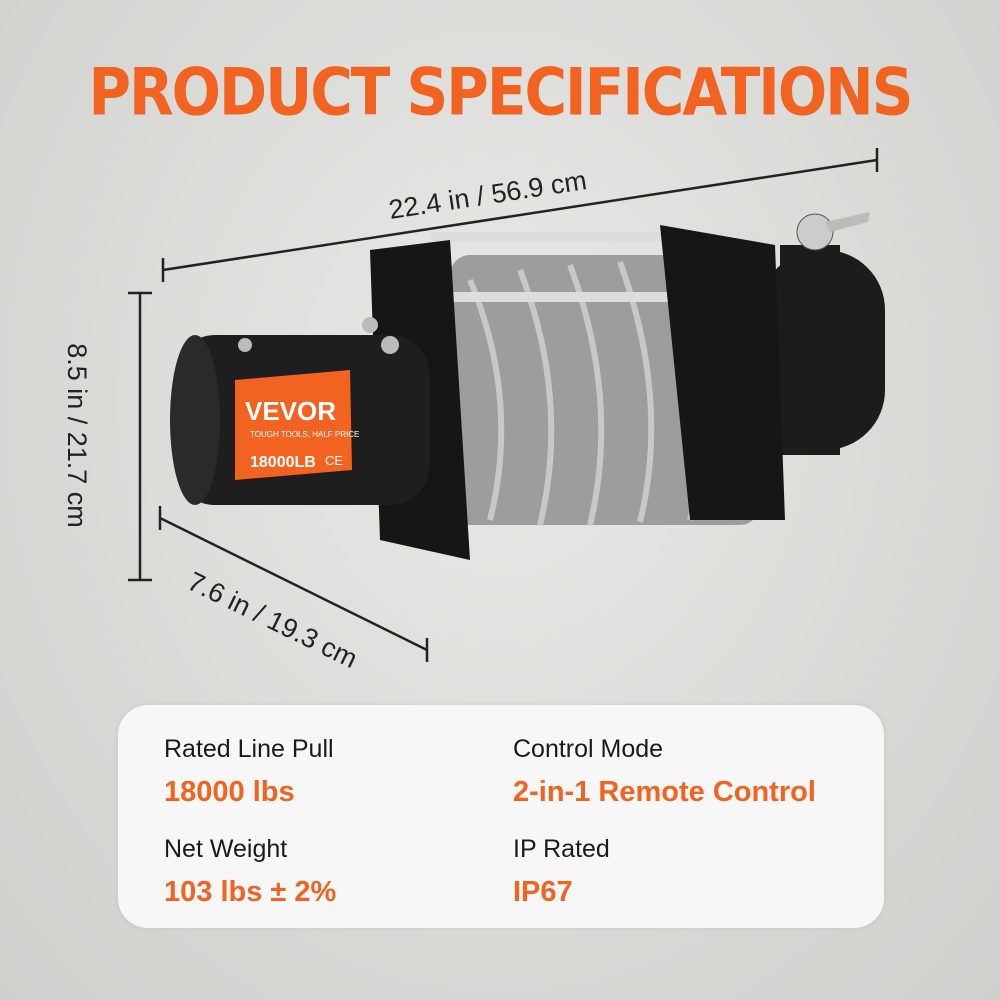 This screenshot has width=1000, height=1000. Describe the element at coordinates (249, 749) in the screenshot. I see `spec-label: Rated Line Pull` at that location.